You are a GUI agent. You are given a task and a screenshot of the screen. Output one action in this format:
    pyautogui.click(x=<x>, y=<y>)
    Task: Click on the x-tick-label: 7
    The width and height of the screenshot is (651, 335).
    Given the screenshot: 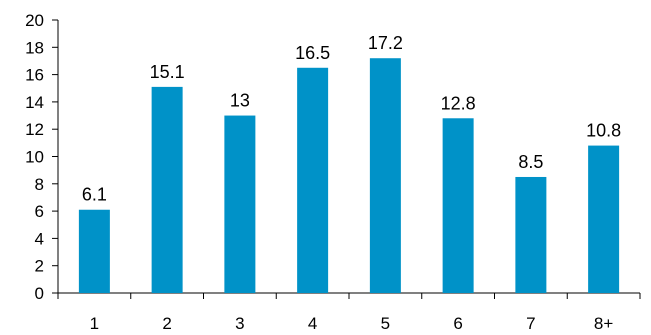 What is the action you would take?
    pyautogui.click(x=530, y=323)
    